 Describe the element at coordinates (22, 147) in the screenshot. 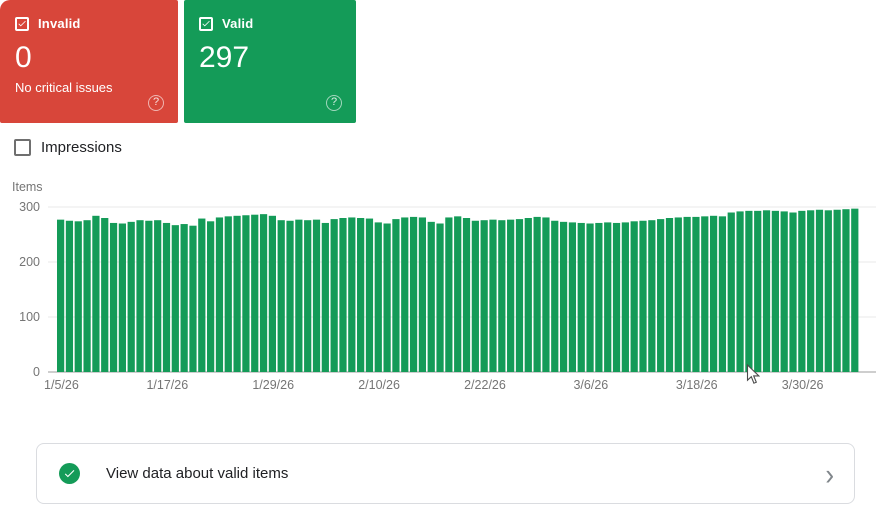

I see `impressions-checkbox` at that location.